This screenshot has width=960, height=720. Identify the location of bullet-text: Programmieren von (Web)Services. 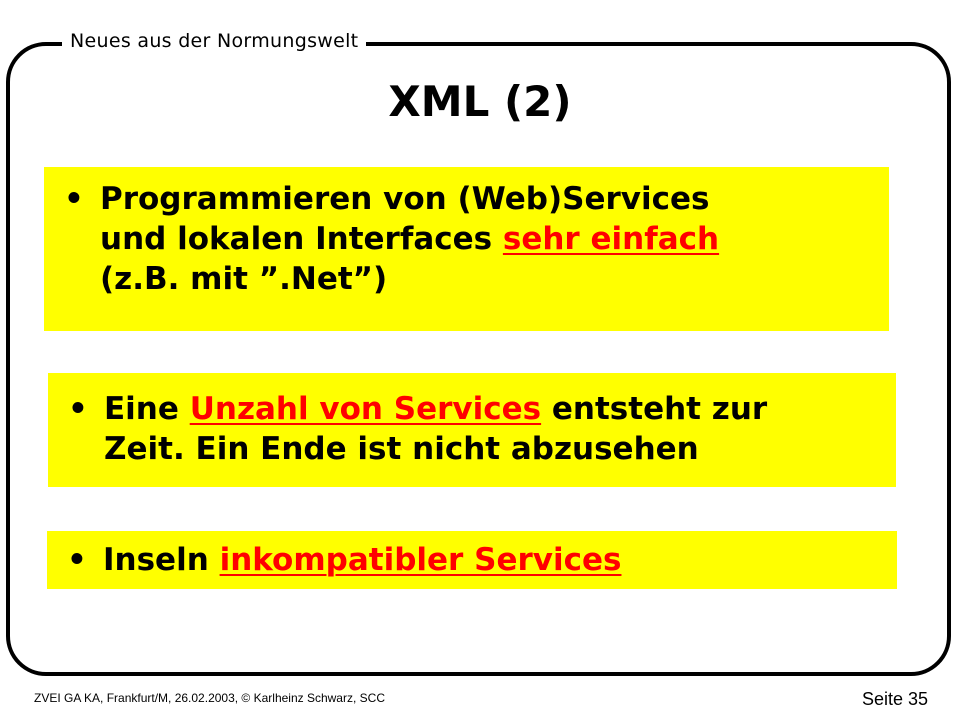
(405, 199).